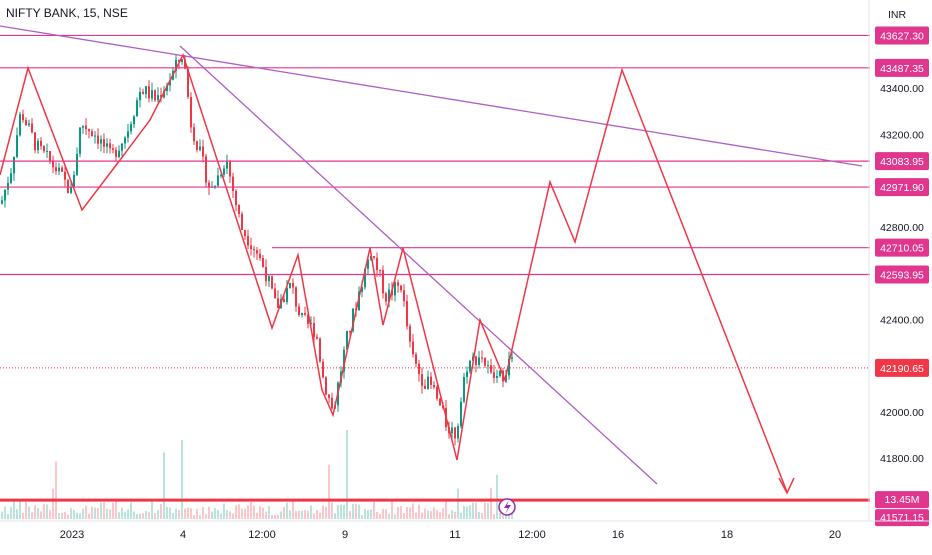  Describe the element at coordinates (72, 535) in the screenshot. I see `time-tick: 2023` at that location.